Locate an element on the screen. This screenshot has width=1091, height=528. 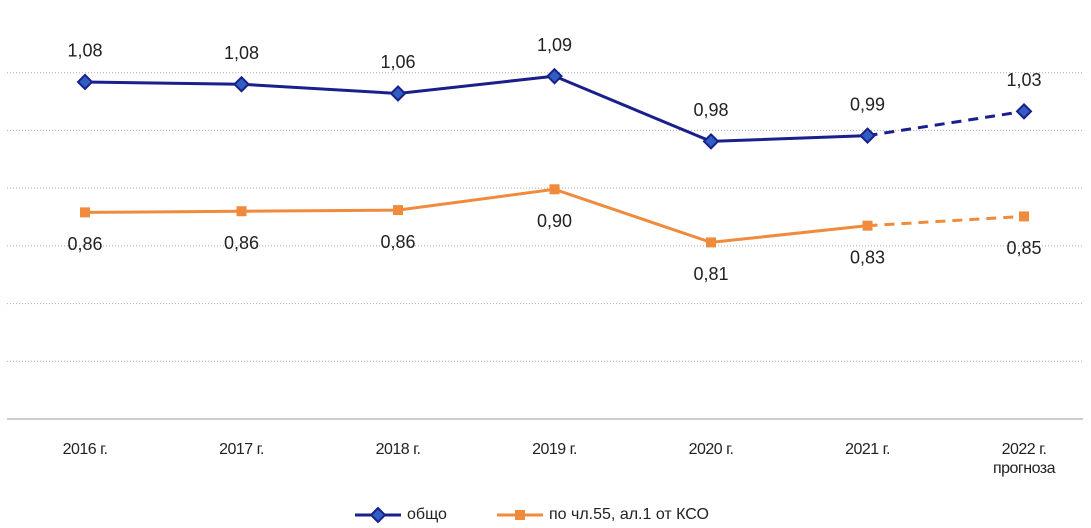
data-label: 1,09 is located at coordinates (554, 45).